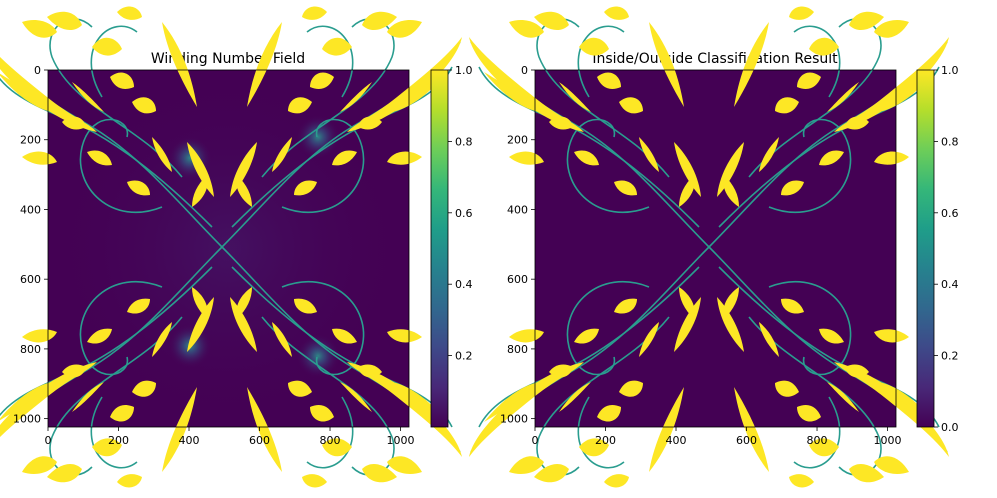 This screenshot has height=498, width=997. What do you see at coordinates (925, 248) in the screenshot?
I see `right-colorbar` at bounding box center [925, 248].